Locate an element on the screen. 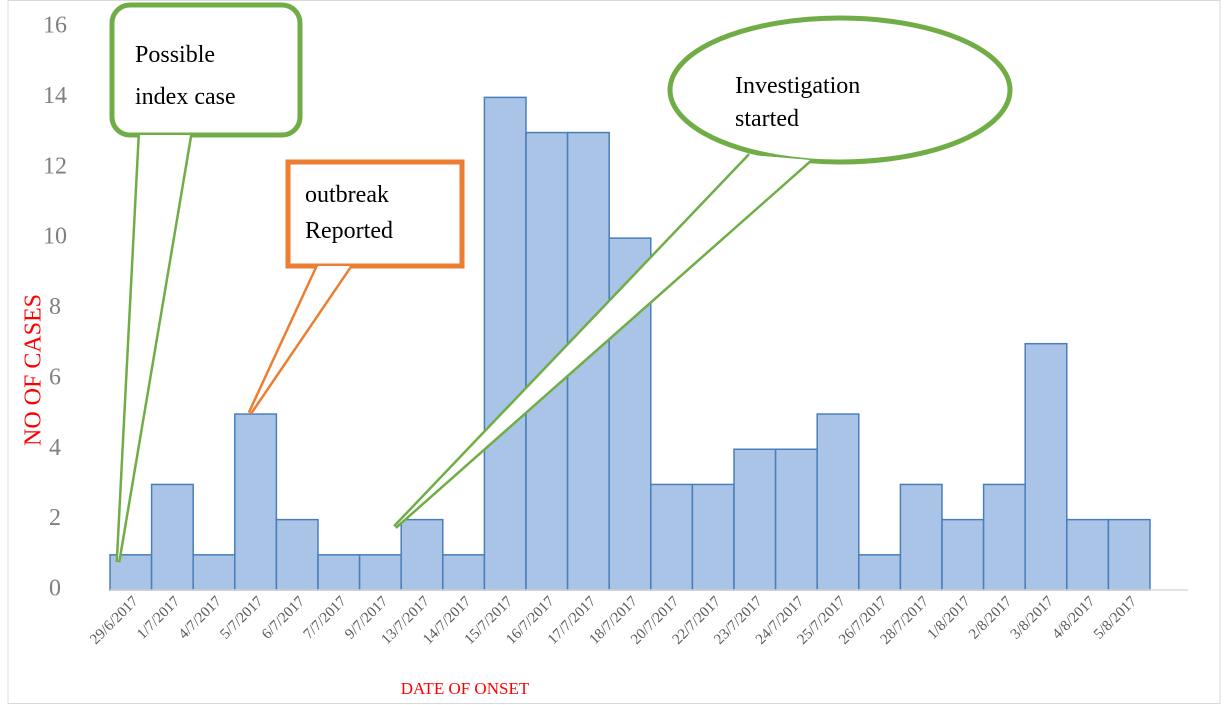  y-tick-label: 8 is located at coordinates (55, 307).